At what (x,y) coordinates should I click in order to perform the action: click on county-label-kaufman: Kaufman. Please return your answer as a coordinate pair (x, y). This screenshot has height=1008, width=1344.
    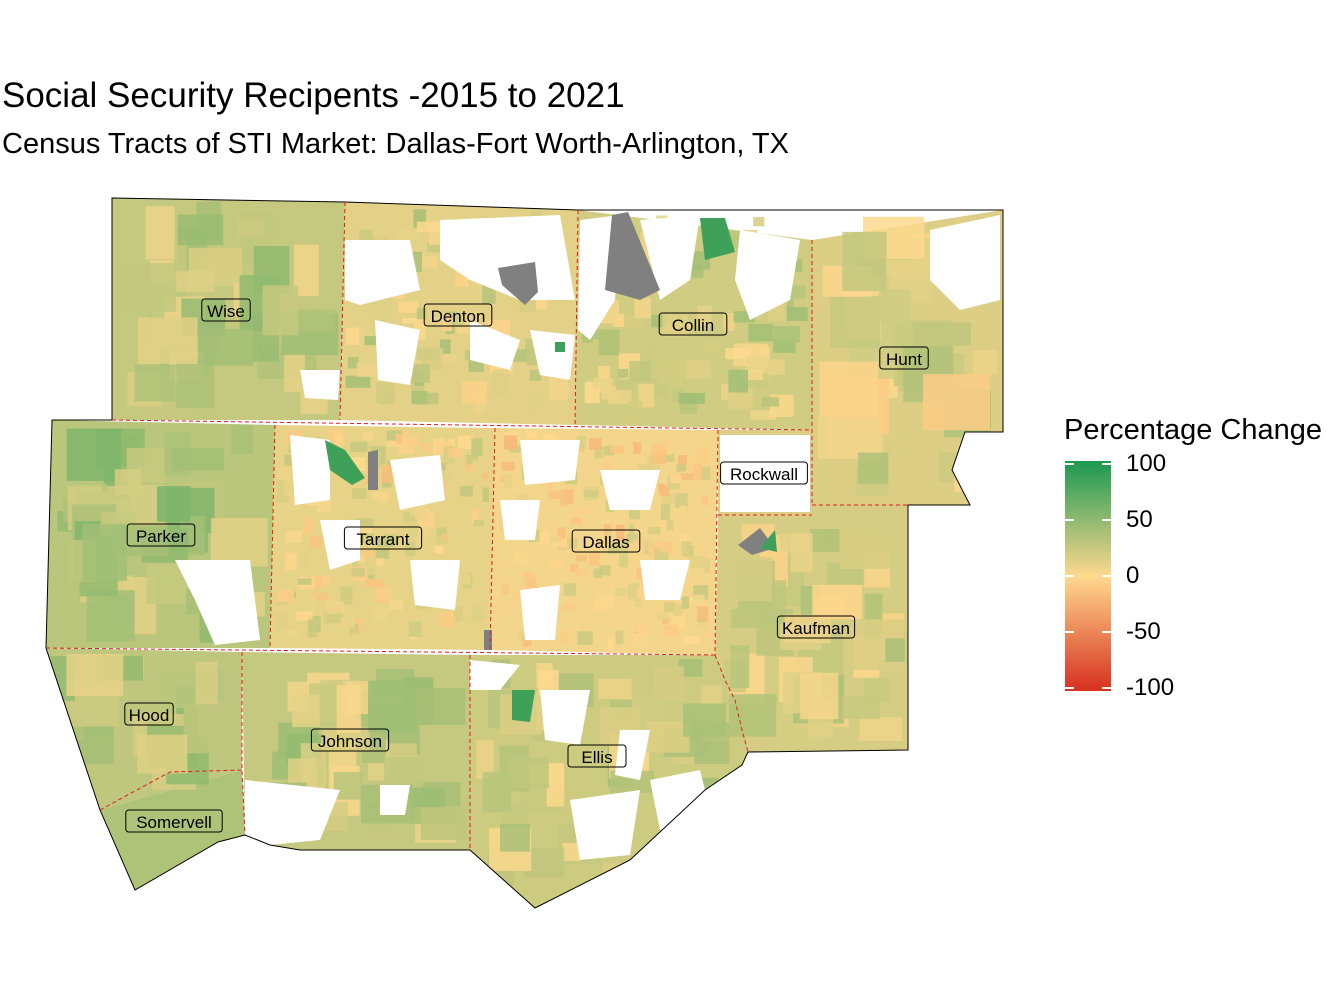
    Looking at the image, I should click on (816, 627).